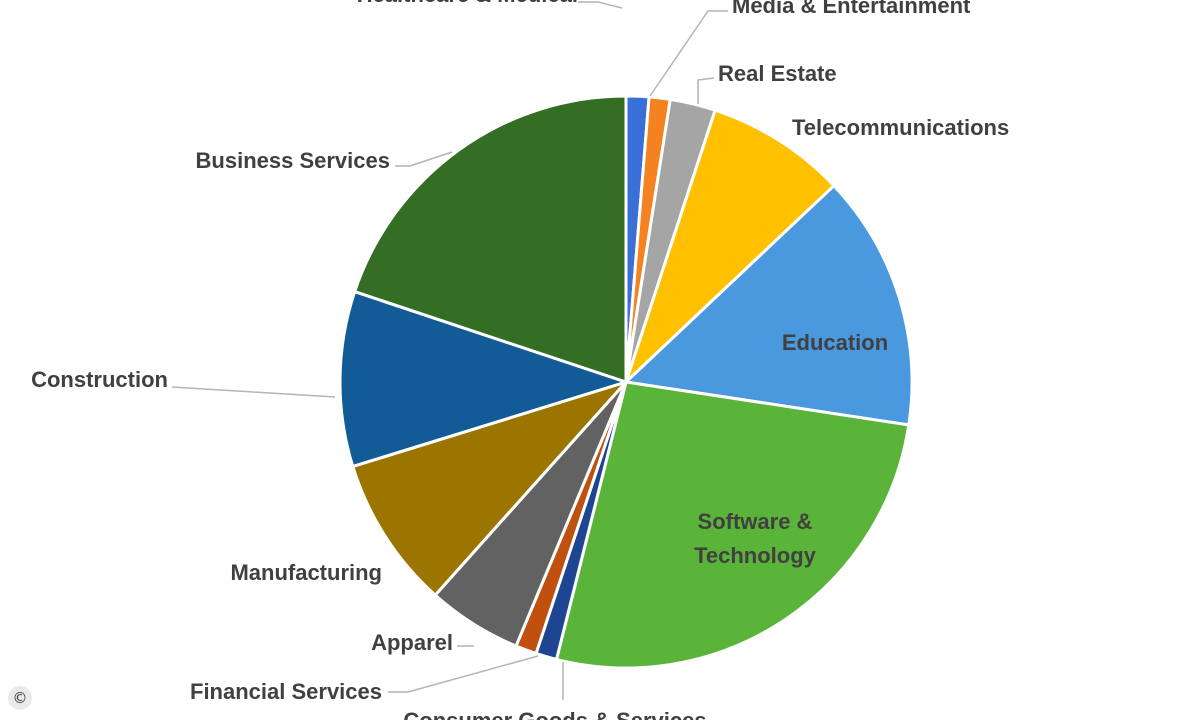  What do you see at coordinates (777, 73) in the screenshot?
I see `slice-label-real-estate: Real Estate` at bounding box center [777, 73].